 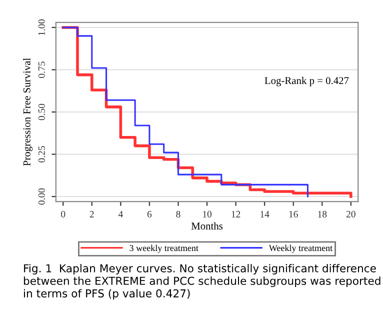 What do you see at coordinates (41, 112) in the screenshot?
I see `y-tick-label: 0.50` at bounding box center [41, 112].